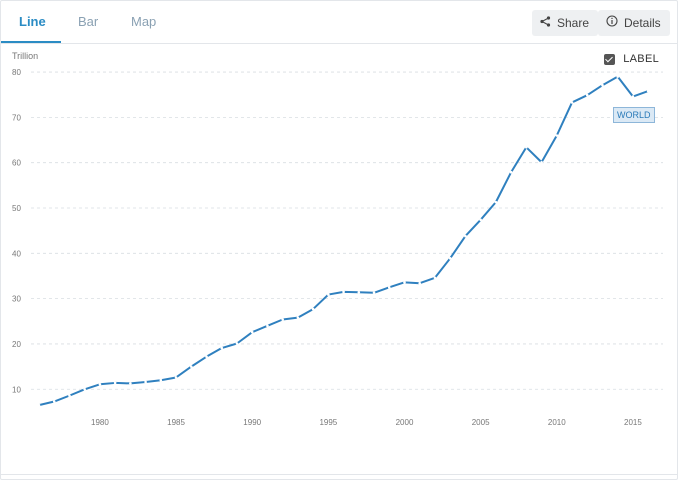 Image resolution: width=678 pixels, height=480 pixels. I want to click on details-button: Details, so click(634, 23).